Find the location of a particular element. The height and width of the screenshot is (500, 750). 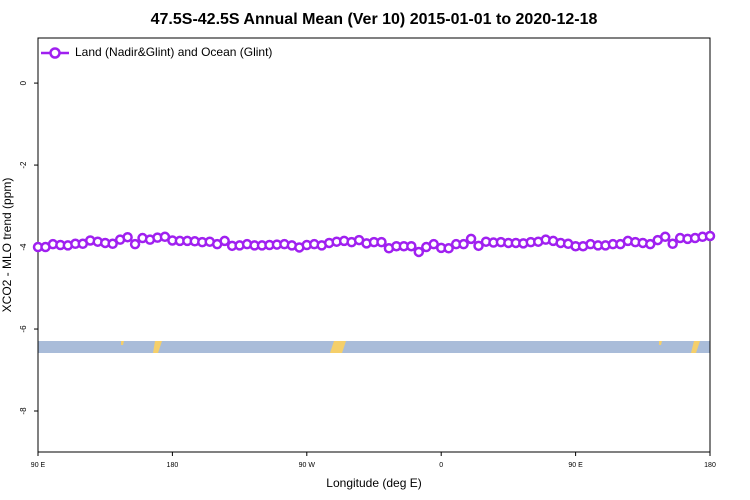

y-tick-label: 0 is located at coordinates (23, 82).